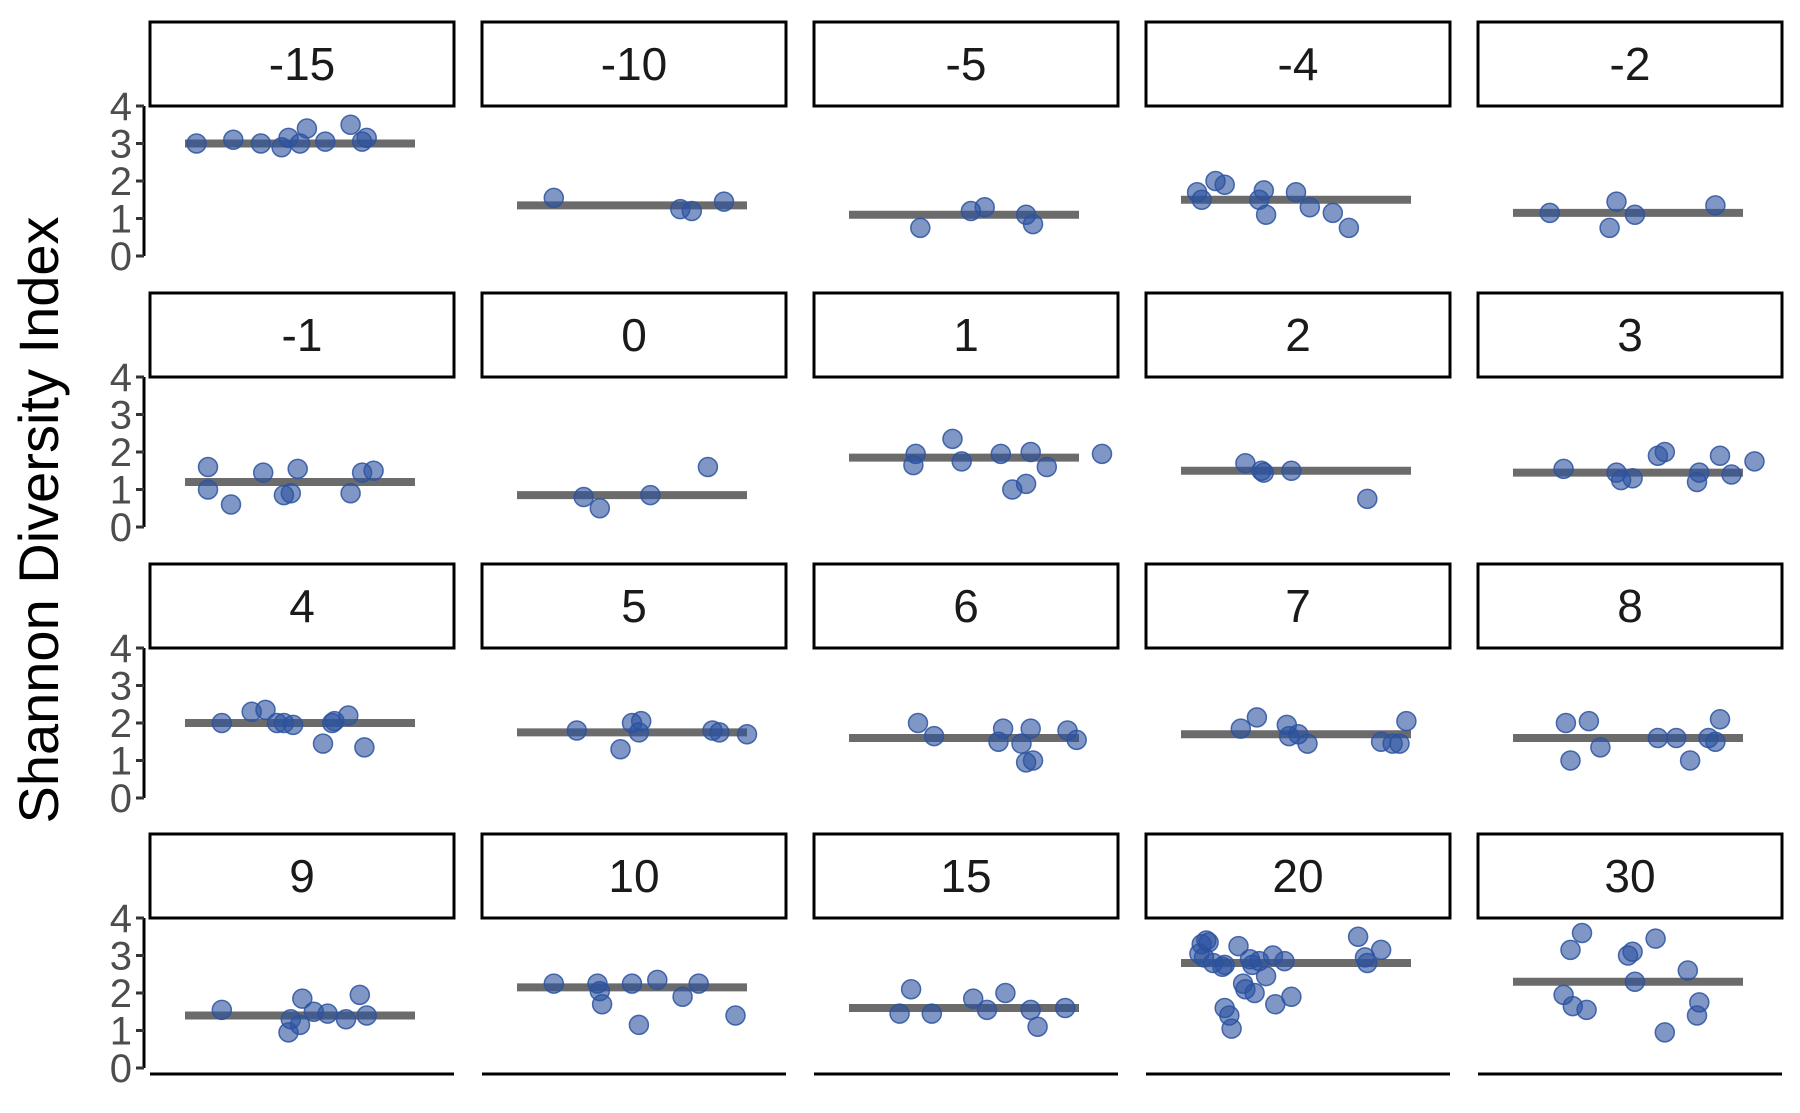 This screenshot has height=1113, width=1800. I want to click on facet-panel: -4, so click(1298, 129).